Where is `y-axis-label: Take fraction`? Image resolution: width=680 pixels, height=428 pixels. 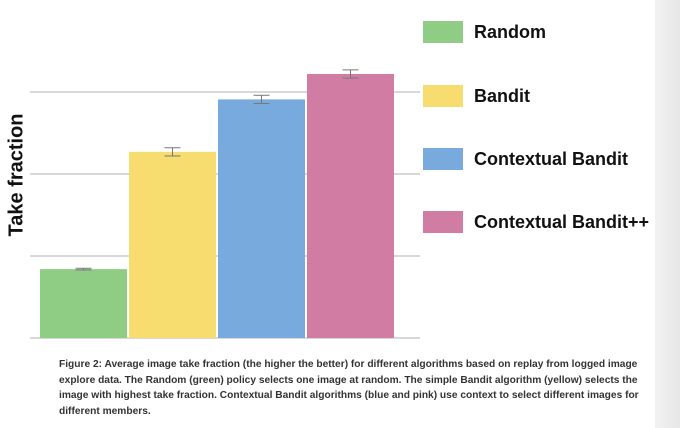 y-axis-label: Take fraction is located at coordinates (16, 175).